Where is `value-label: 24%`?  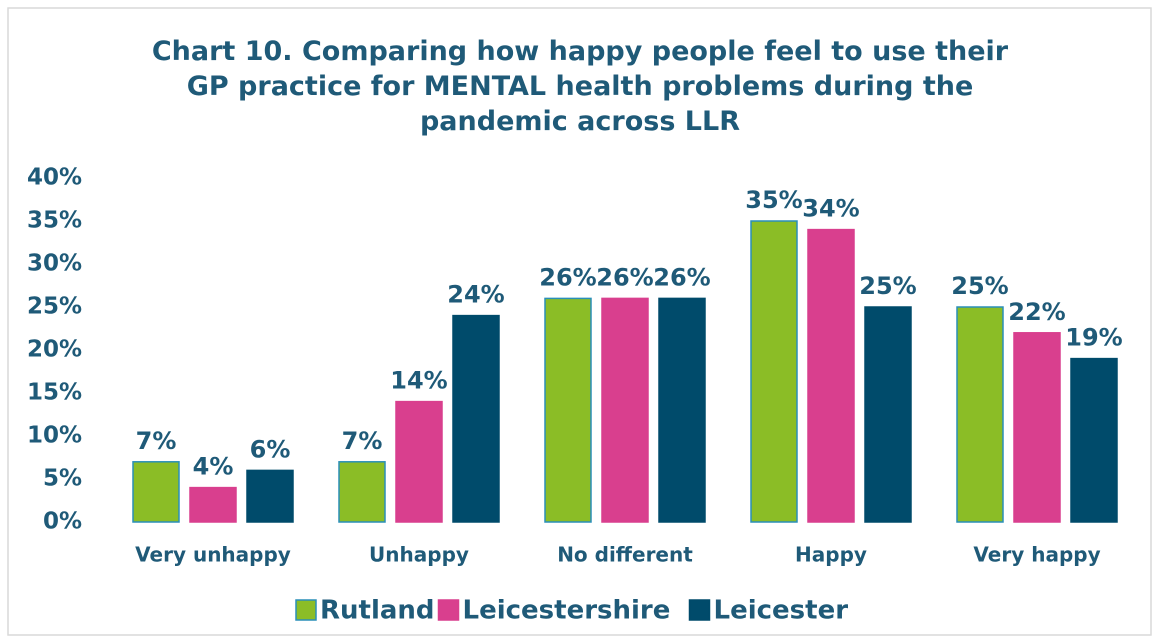 value-label: 24% is located at coordinates (475, 295).